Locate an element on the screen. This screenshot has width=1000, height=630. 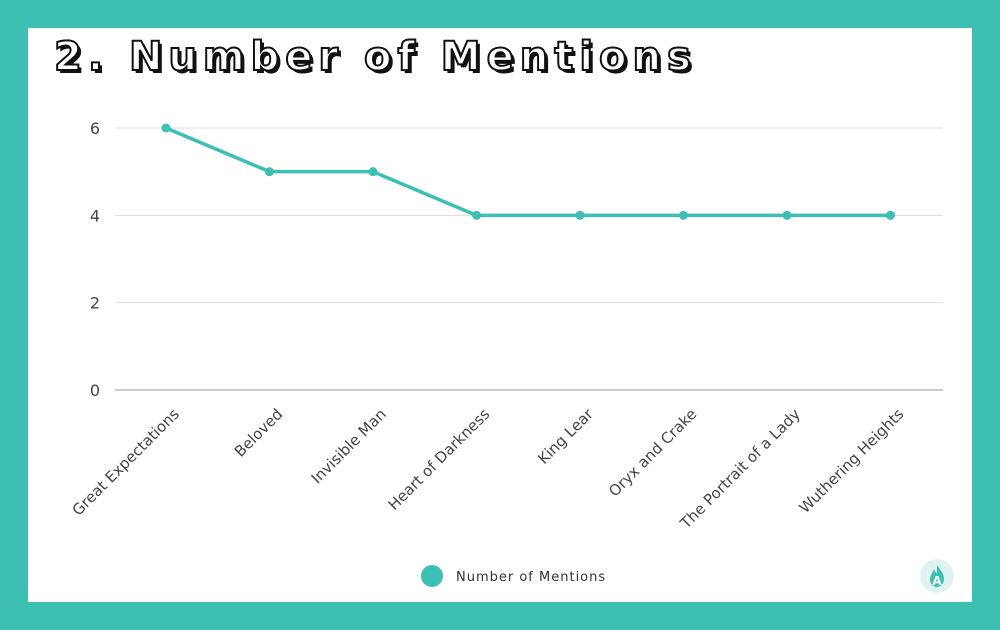
x-tick-label: Wuthering Heights is located at coordinates (852, 461).